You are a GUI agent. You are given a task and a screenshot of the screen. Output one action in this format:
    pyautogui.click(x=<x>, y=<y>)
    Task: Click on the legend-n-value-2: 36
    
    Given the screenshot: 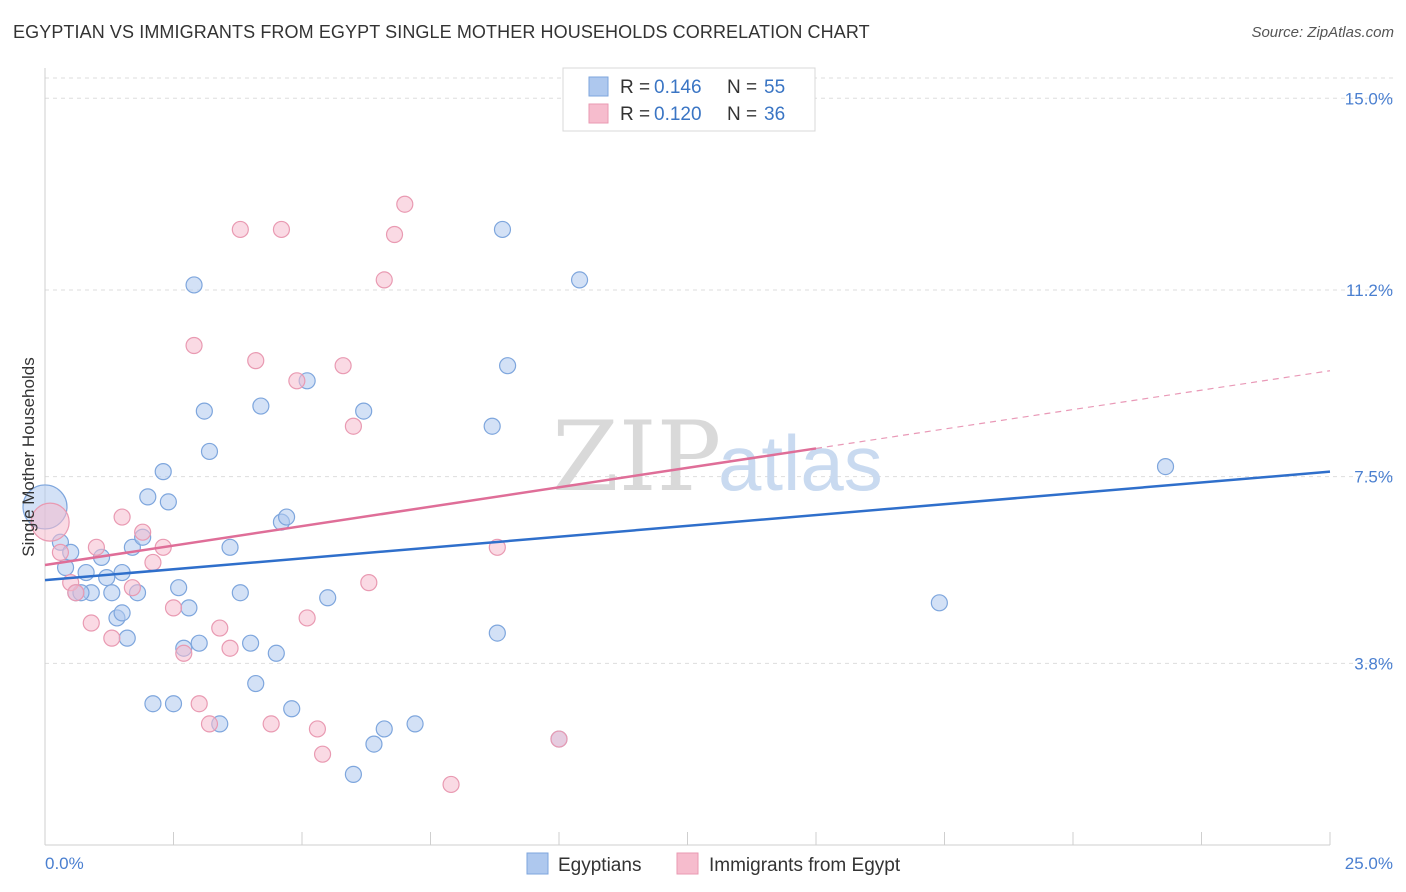 What is the action you would take?
    pyautogui.click(x=774, y=114)
    